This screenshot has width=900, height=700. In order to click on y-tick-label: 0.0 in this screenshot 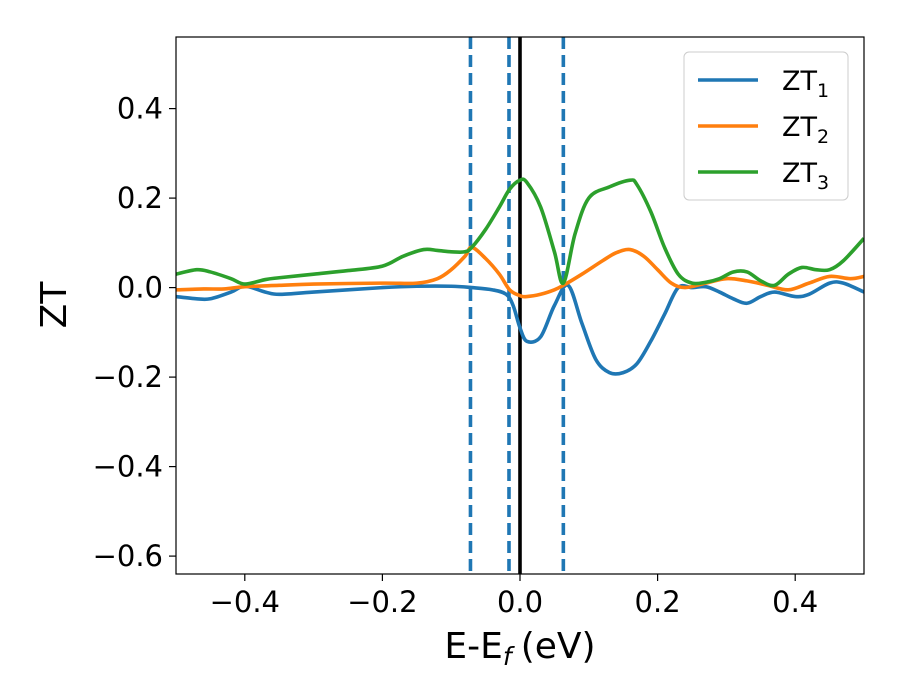, I will do `click(140, 288)`.